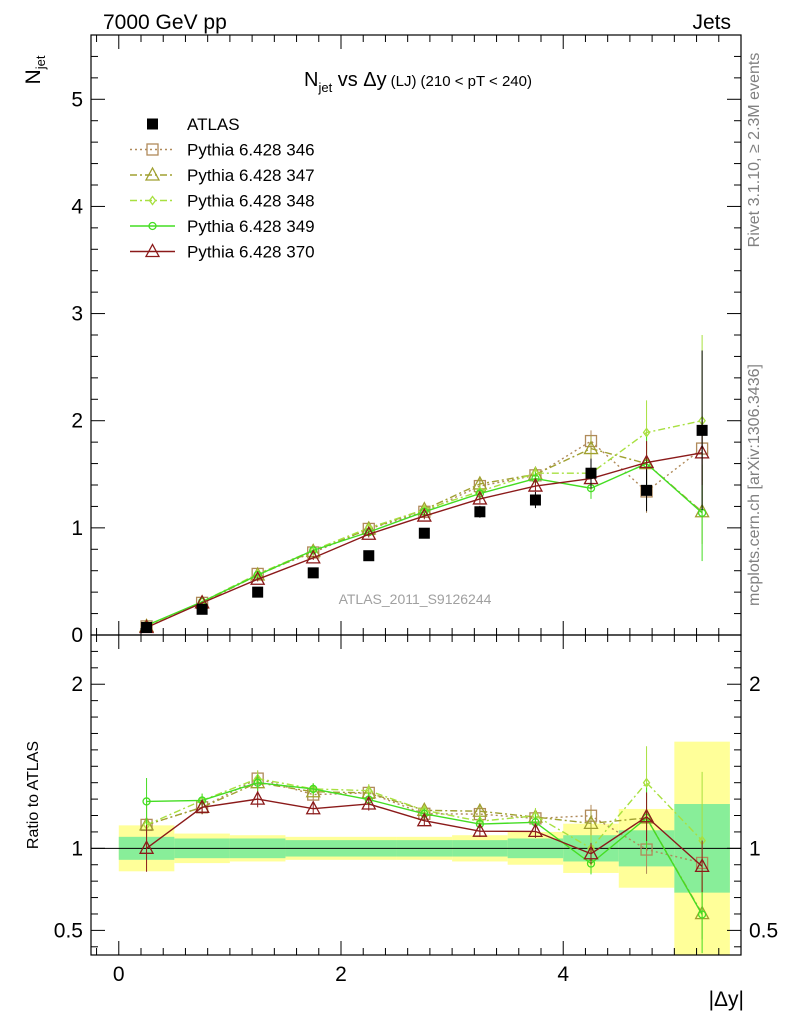 The height and width of the screenshot is (1024, 786). I want to click on x-tick-label: 4, so click(563, 974).